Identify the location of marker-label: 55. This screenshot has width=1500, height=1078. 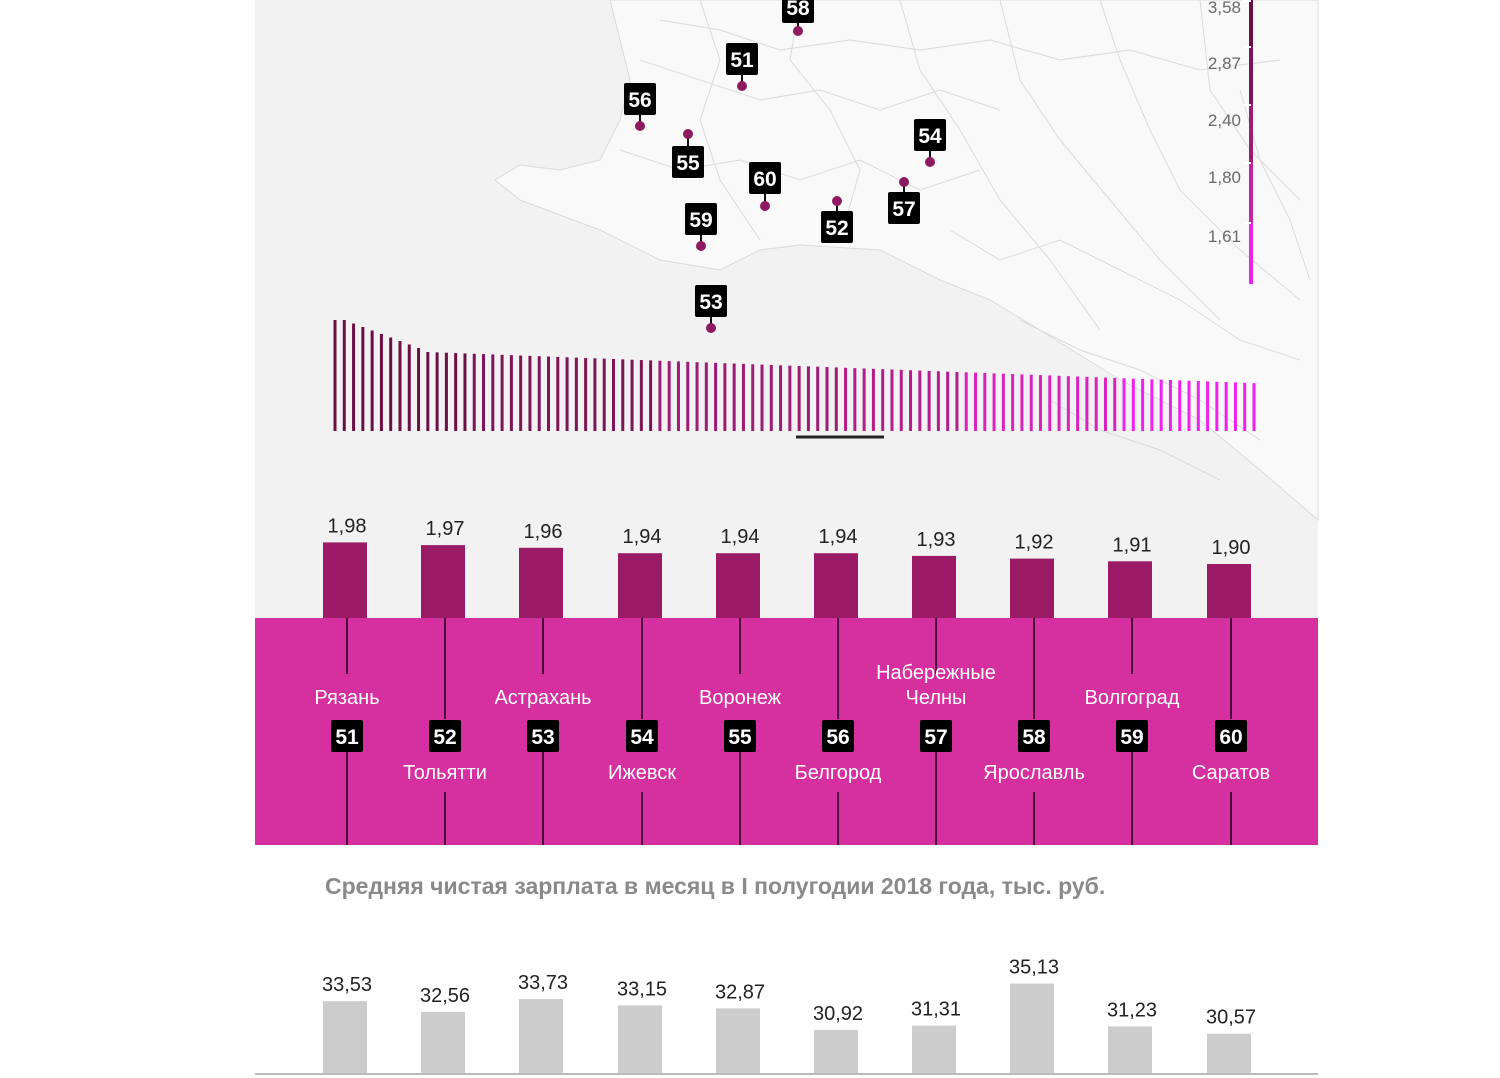
(688, 163).